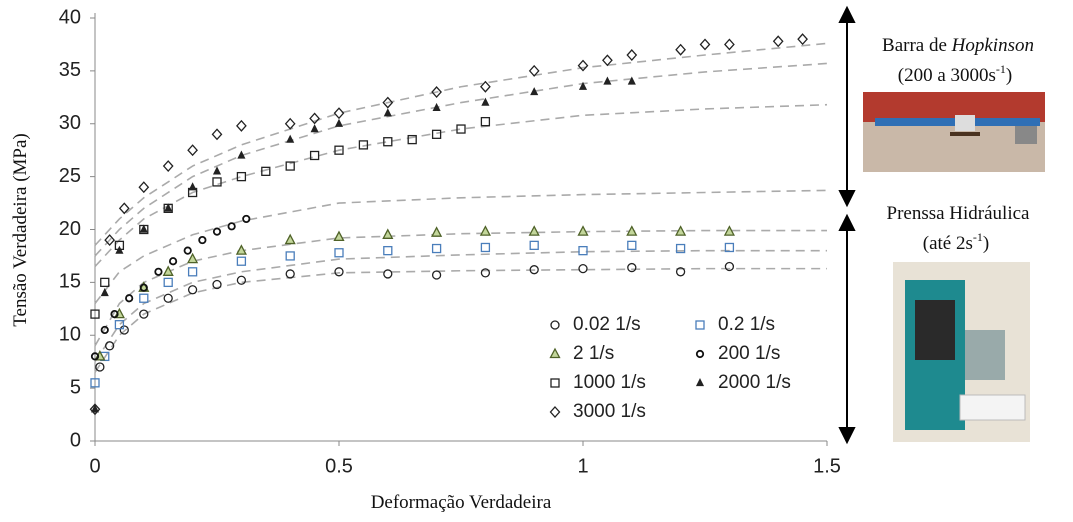 This screenshot has height=522, width=1073. Describe the element at coordinates (70, 282) in the screenshot. I see `y-tick-label: 15` at that location.